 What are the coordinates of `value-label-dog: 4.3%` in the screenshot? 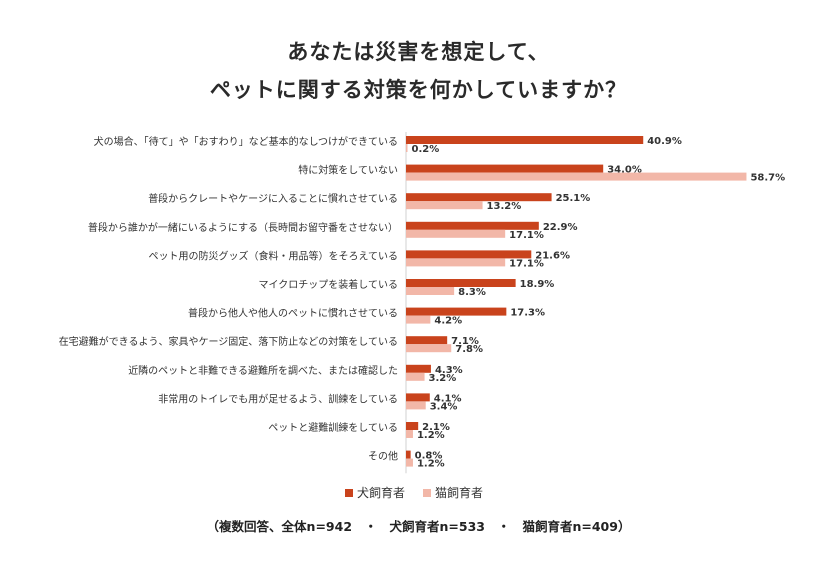 It's located at (449, 370).